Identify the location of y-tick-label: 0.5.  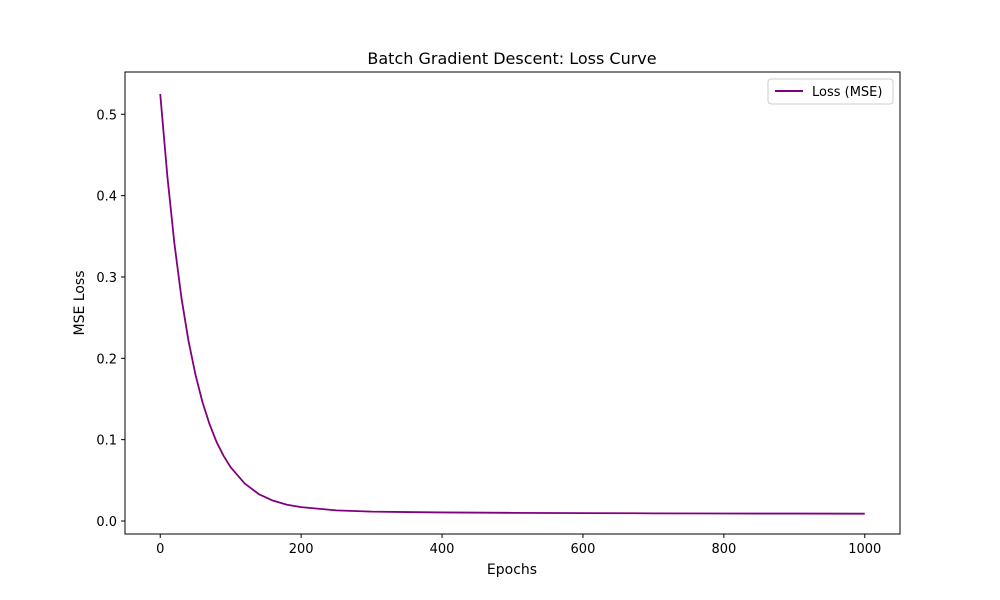
(106, 115).